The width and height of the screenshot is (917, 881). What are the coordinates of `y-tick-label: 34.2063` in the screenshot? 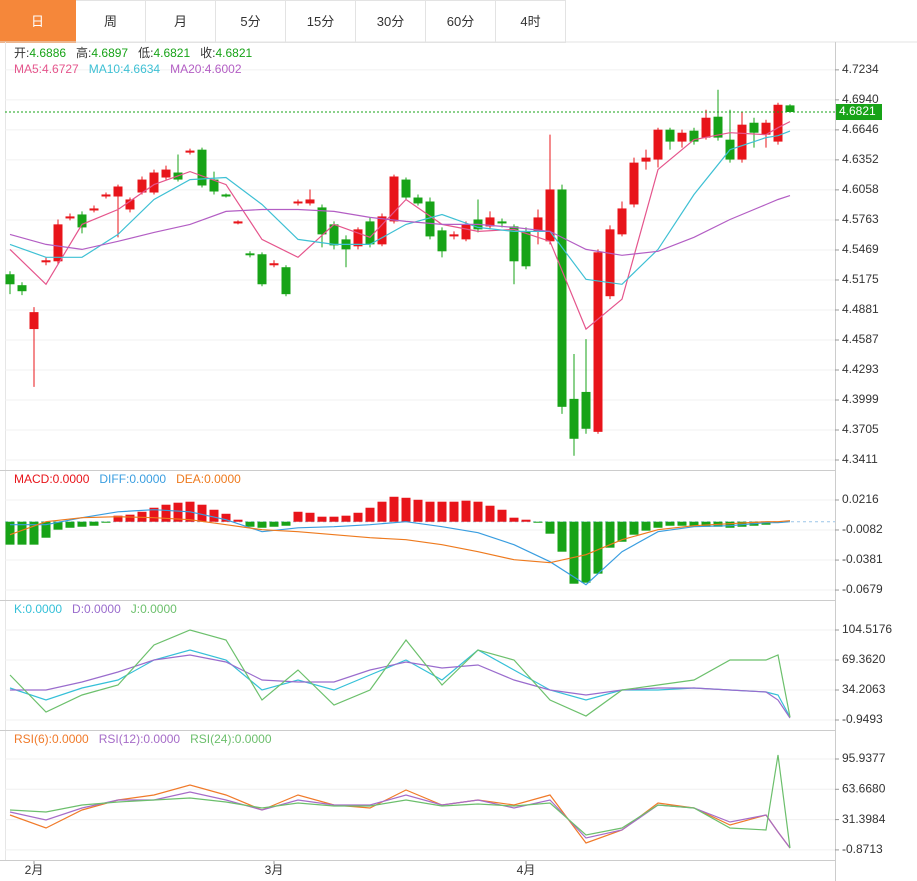 It's located at (864, 689).